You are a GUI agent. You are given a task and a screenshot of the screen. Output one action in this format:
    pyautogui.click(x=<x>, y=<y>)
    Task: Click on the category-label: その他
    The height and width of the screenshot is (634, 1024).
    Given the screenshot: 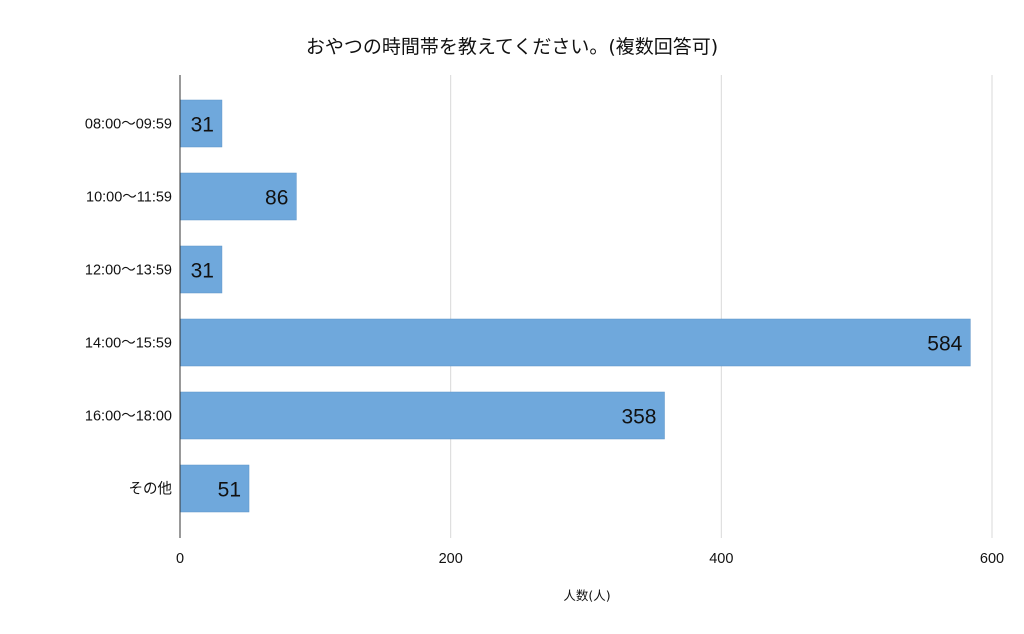 What is the action you would take?
    pyautogui.click(x=151, y=489)
    